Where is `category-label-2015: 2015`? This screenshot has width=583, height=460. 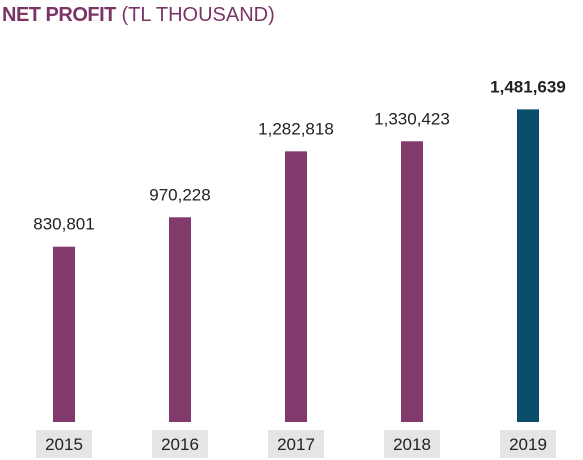 category-label-2015: 2015 is located at coordinates (64, 444).